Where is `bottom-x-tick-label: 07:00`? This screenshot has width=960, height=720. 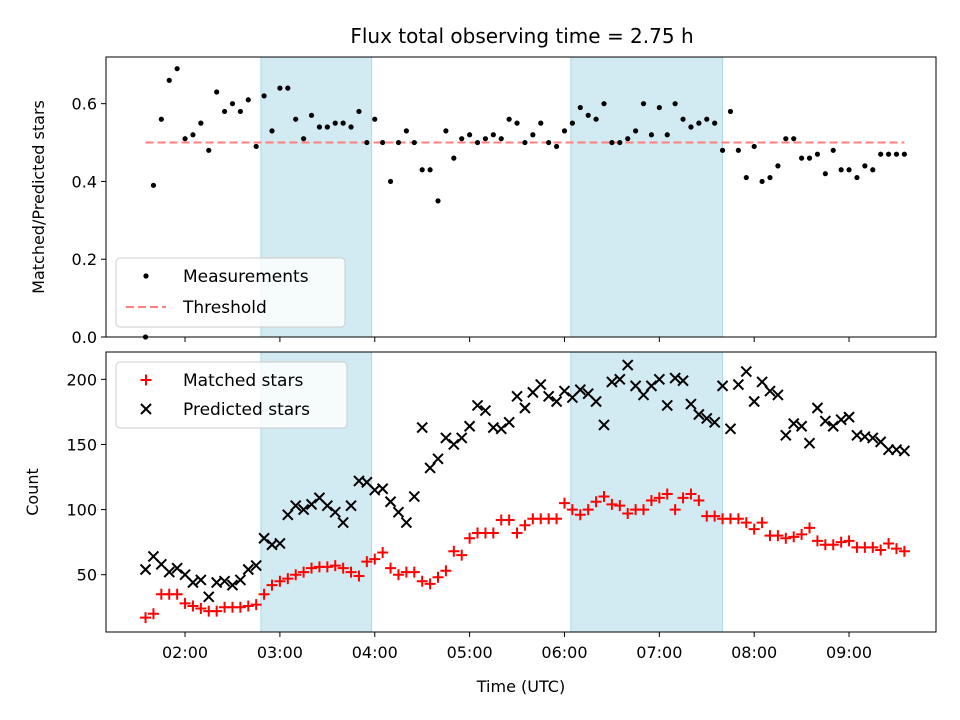
bottom-x-tick-label: 07:00 is located at coordinates (659, 652).